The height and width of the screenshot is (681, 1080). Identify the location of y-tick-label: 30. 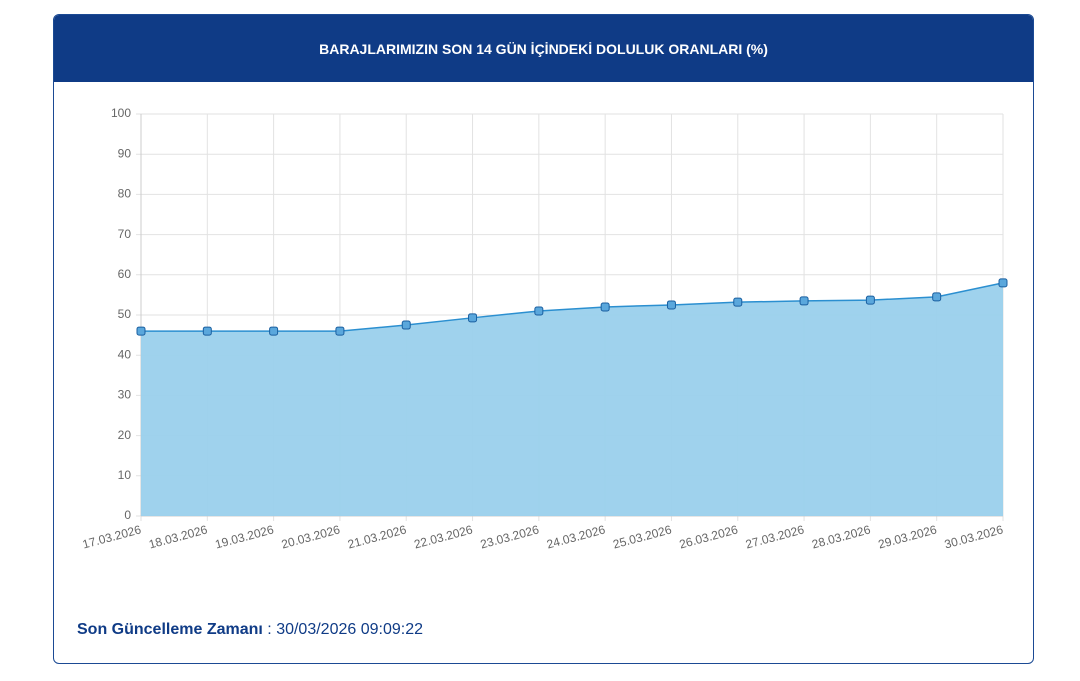
(125, 395).